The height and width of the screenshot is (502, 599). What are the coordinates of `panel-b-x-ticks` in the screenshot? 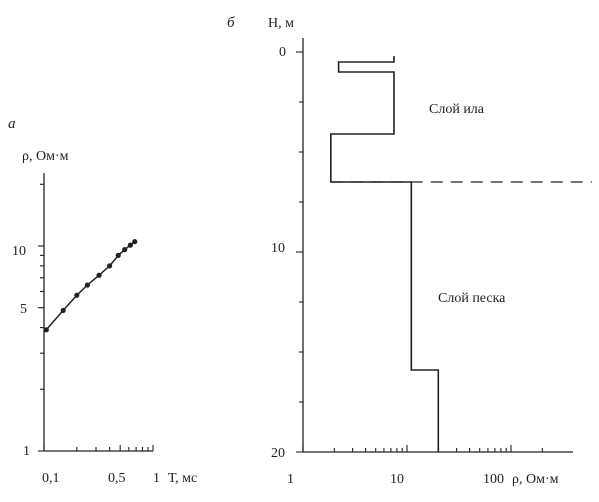 It's located at (422, 448).